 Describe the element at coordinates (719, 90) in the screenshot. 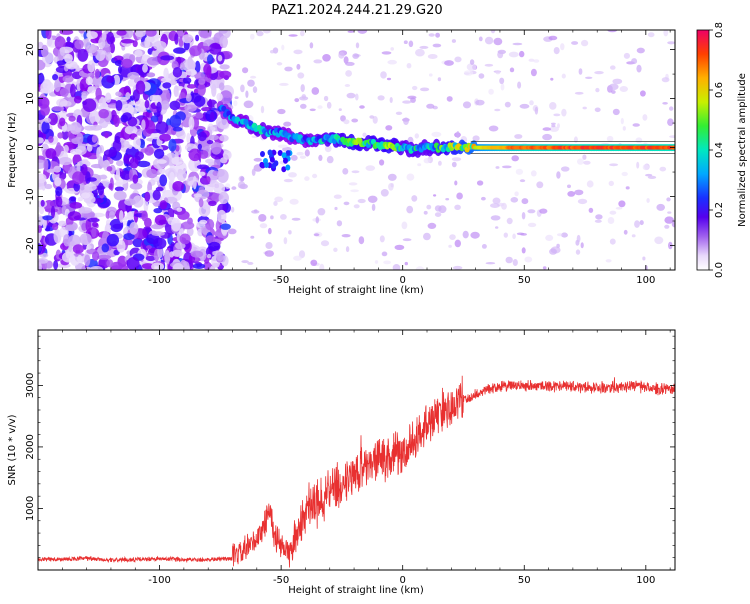

I see `colorbar-tick-label: 0.6` at that location.